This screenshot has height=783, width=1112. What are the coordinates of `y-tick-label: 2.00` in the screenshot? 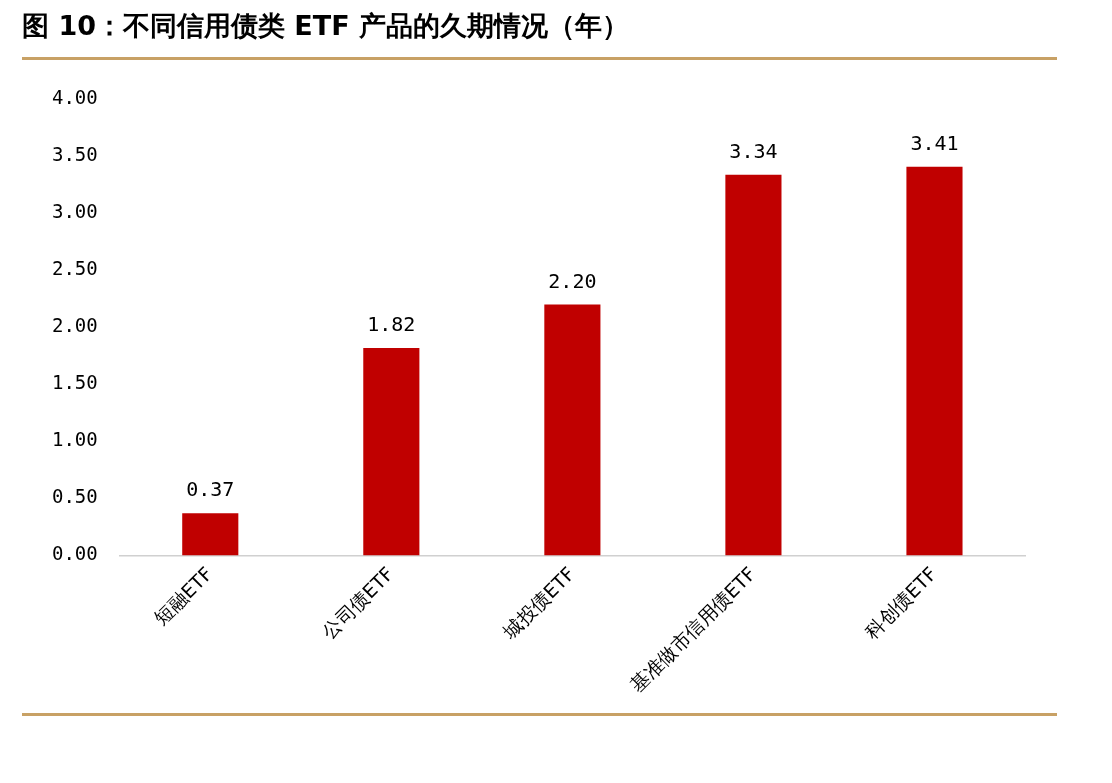 It's located at (74, 325).